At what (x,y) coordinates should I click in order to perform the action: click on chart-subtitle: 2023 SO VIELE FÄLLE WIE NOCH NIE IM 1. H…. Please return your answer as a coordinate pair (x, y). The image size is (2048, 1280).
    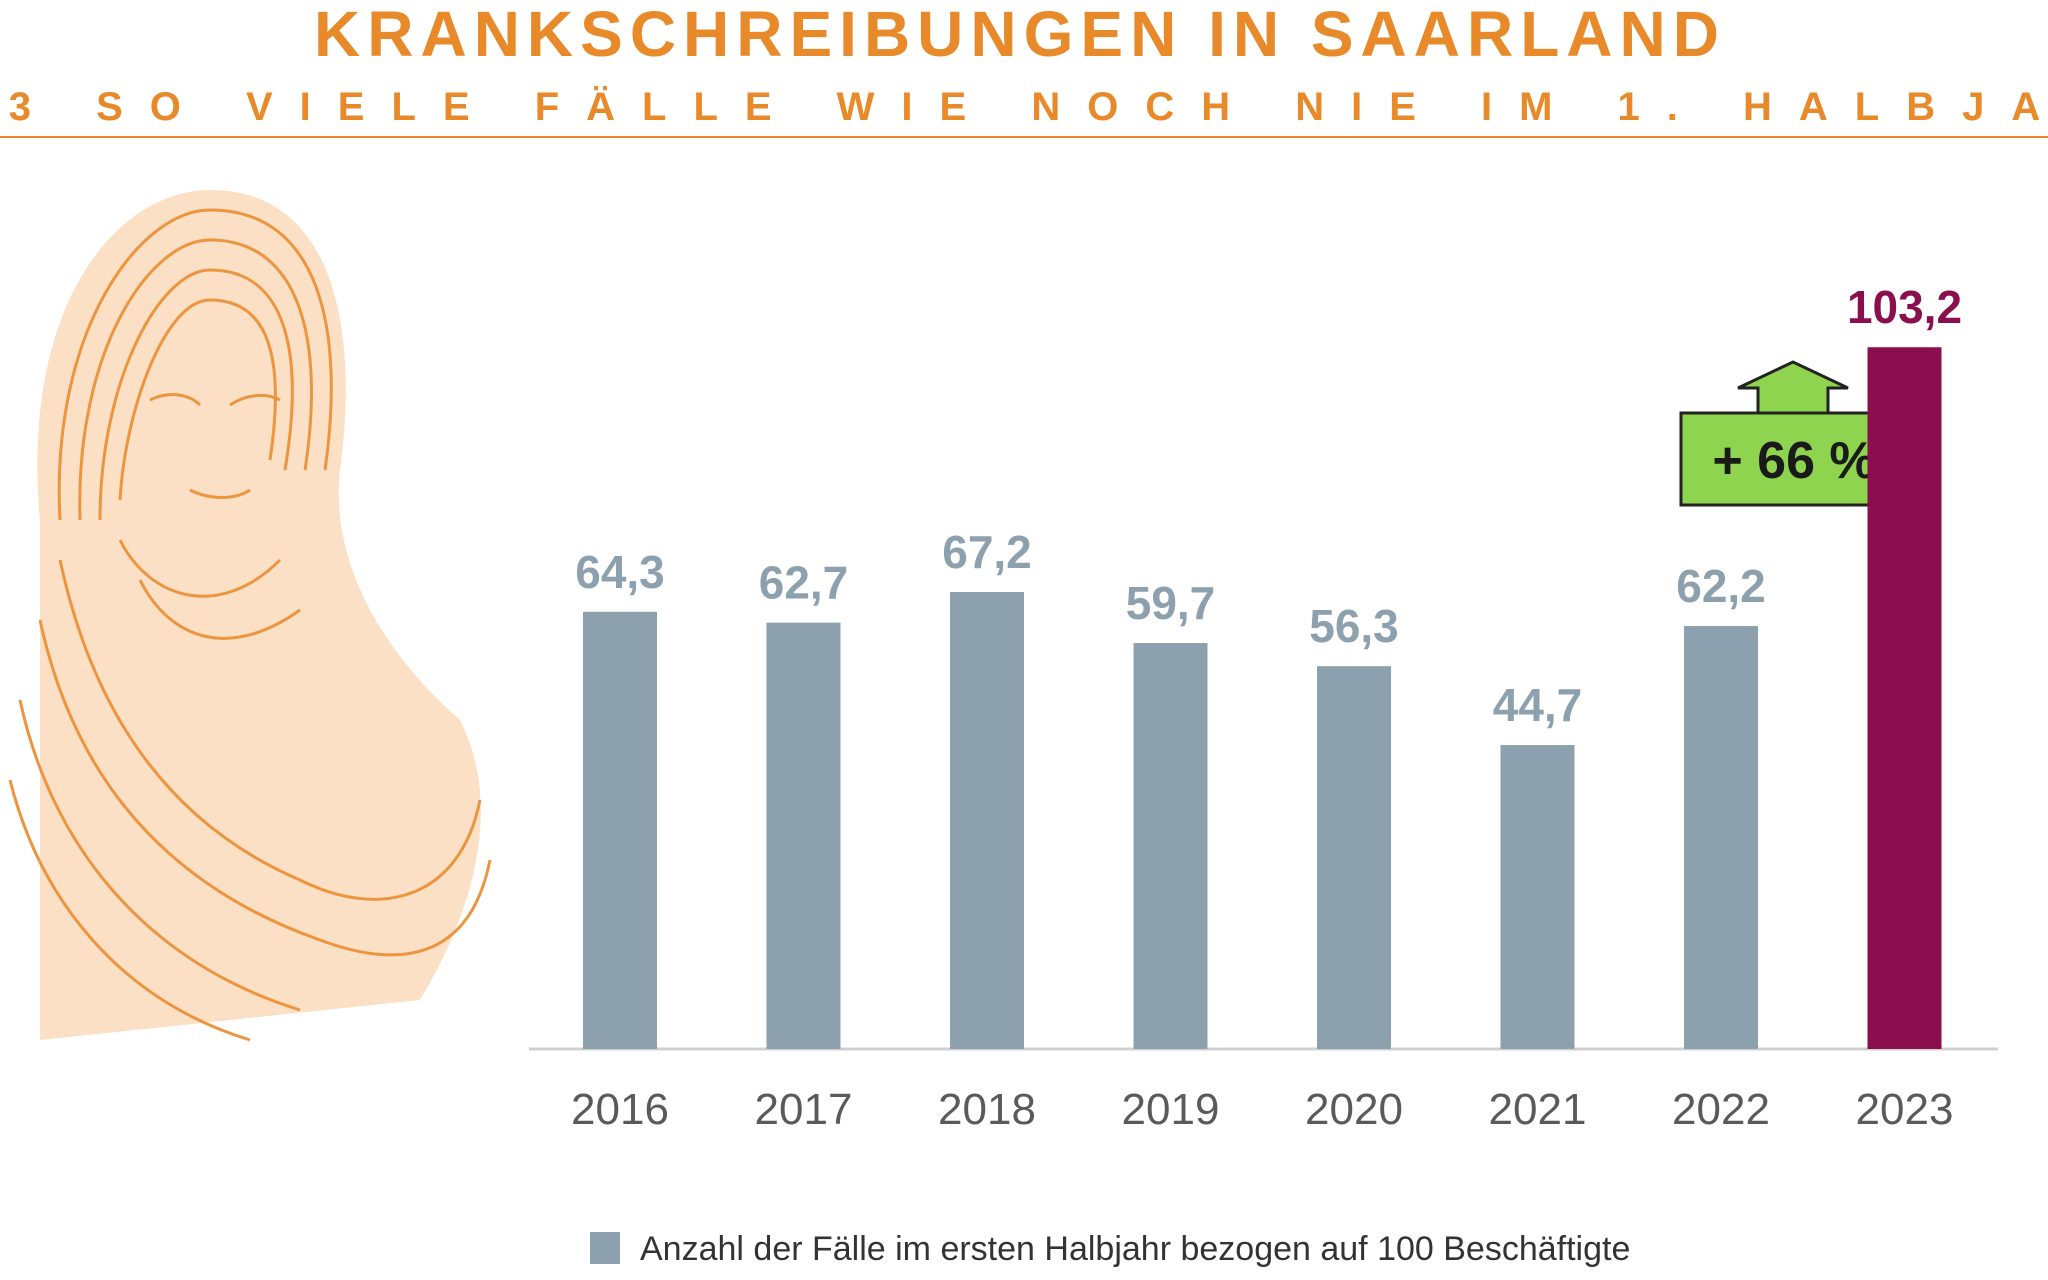
    Looking at the image, I should click on (1024, 107).